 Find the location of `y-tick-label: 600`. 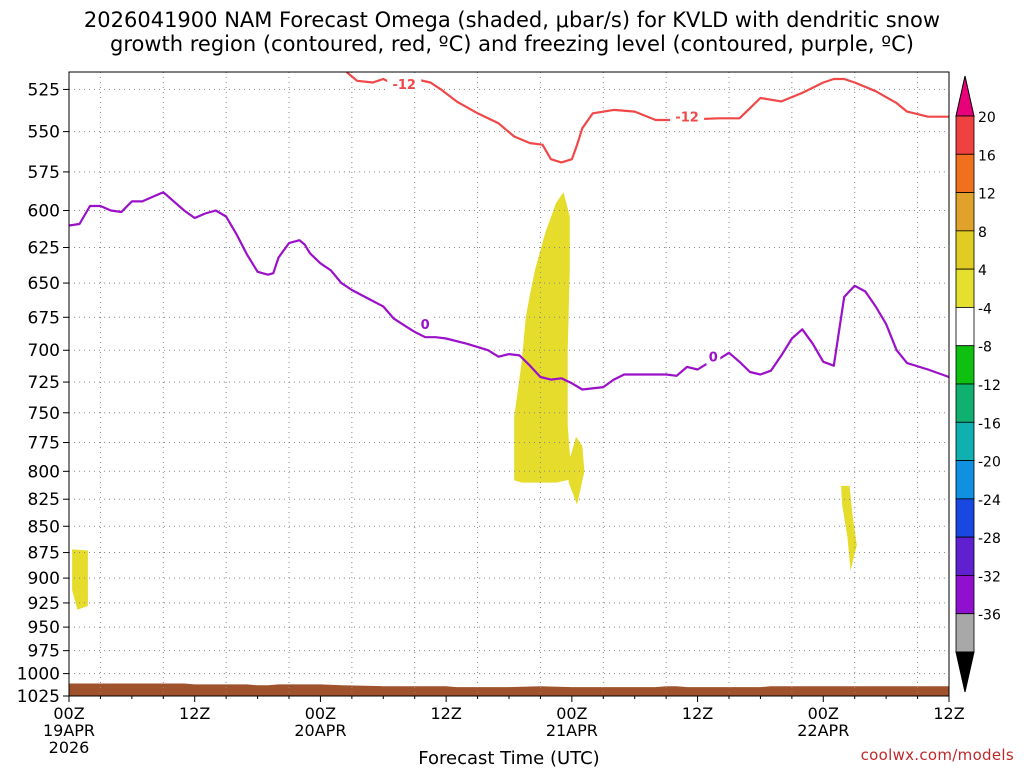

y-tick-label: 600 is located at coordinates (44, 211).